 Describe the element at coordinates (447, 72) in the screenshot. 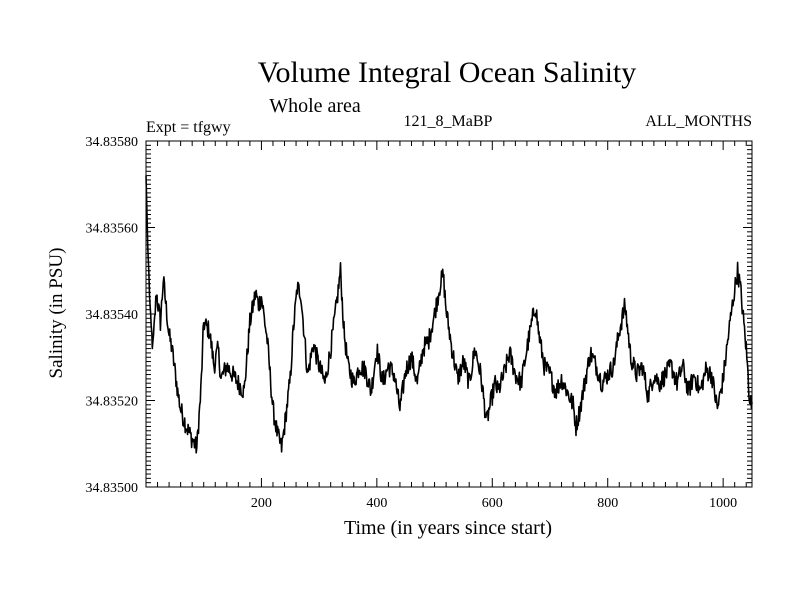

I see `chart-title: Volume Integral Ocean Salinity` at that location.